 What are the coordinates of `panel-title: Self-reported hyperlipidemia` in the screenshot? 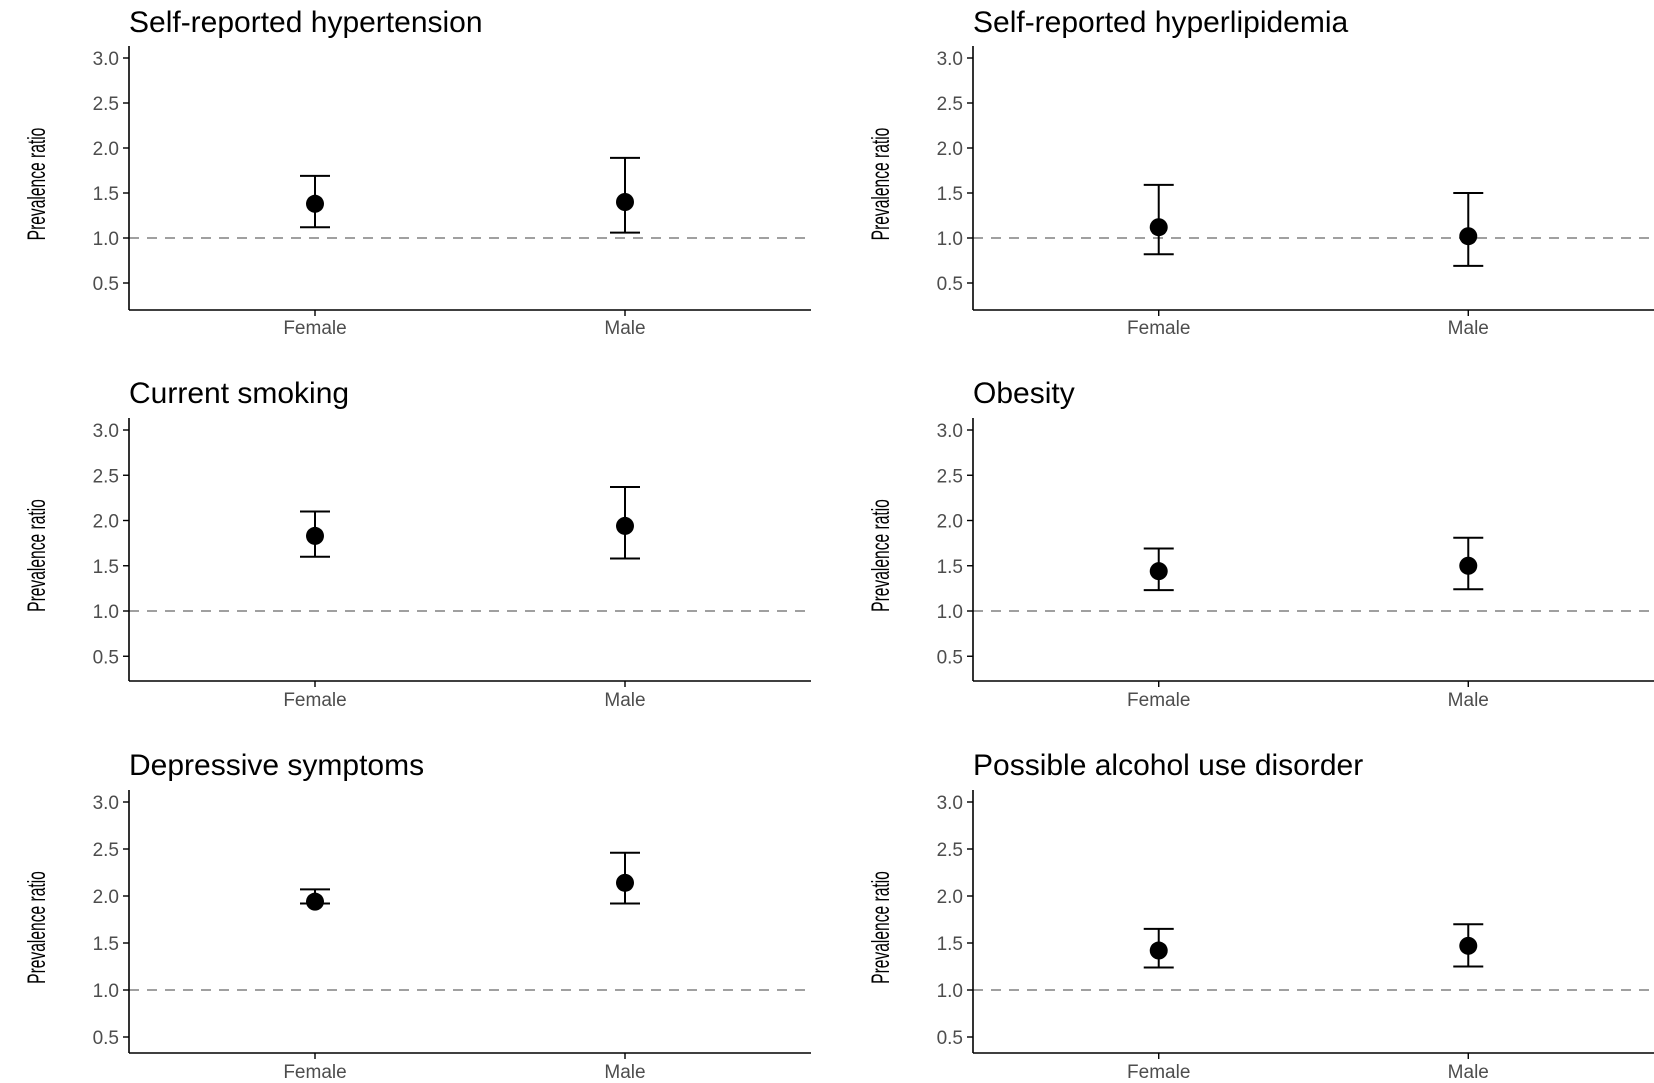 It's located at (1161, 22).